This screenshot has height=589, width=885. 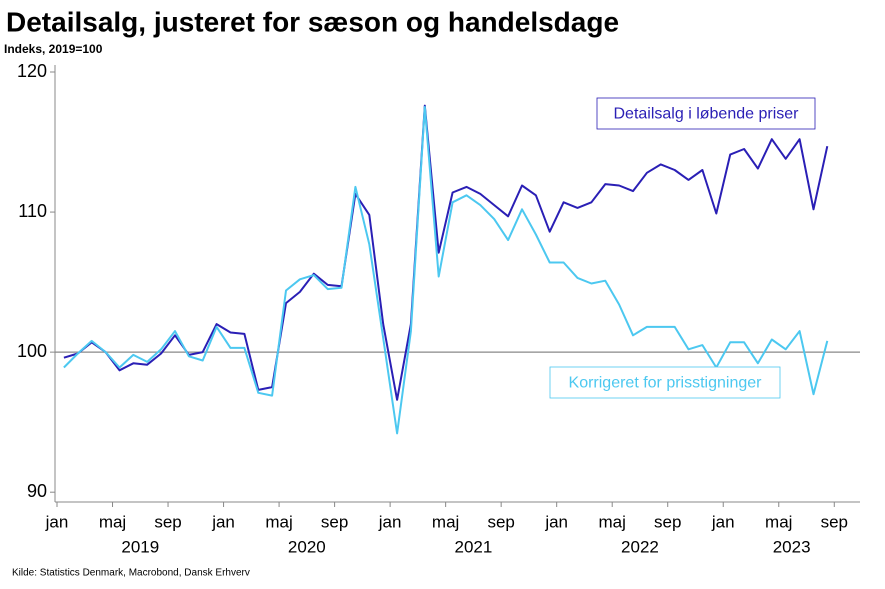 I want to click on legend-label: Korrigeret for prisstigninger, so click(x=666, y=383).